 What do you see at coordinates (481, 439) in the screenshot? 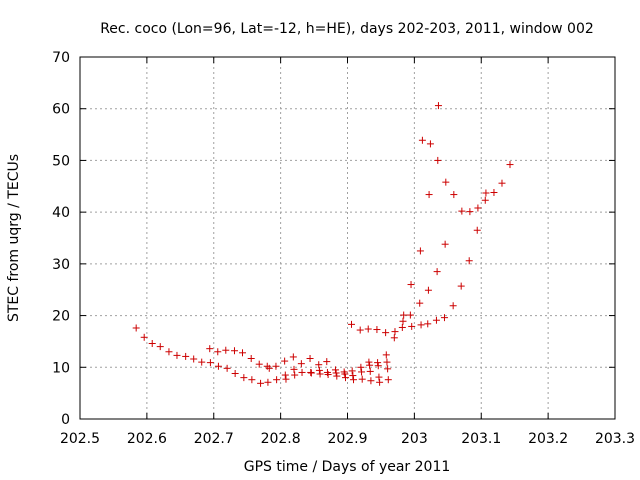
I see `x-tick-label: 203.1` at bounding box center [481, 439].